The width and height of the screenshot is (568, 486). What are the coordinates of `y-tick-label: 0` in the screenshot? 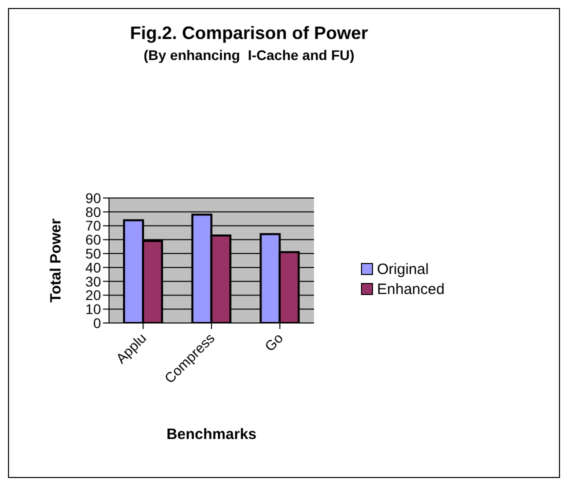 It's located at (97, 322).